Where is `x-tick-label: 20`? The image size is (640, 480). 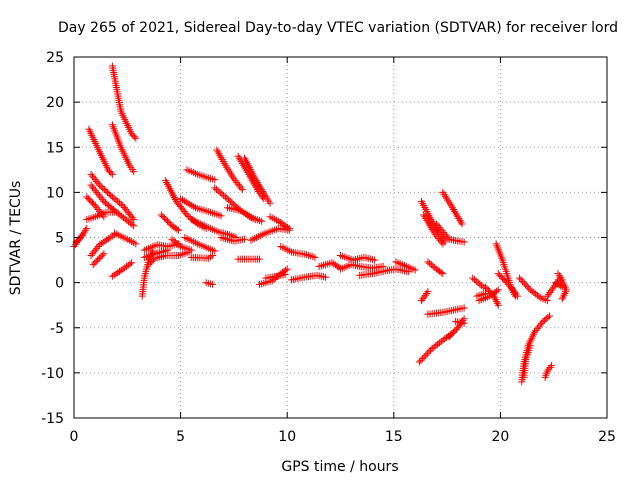
x-tick-label: 20 is located at coordinates (500, 437).